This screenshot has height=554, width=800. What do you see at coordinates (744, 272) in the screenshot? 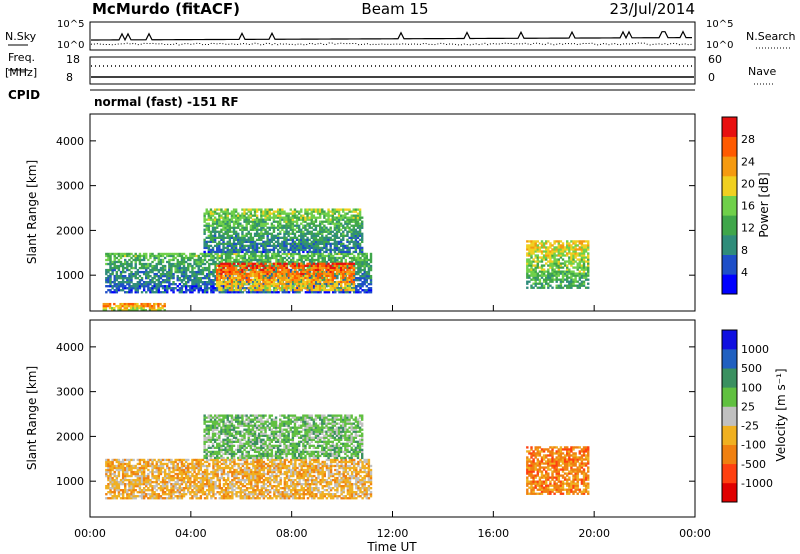
I see `colorbar-tick-label: 4` at bounding box center [744, 272].